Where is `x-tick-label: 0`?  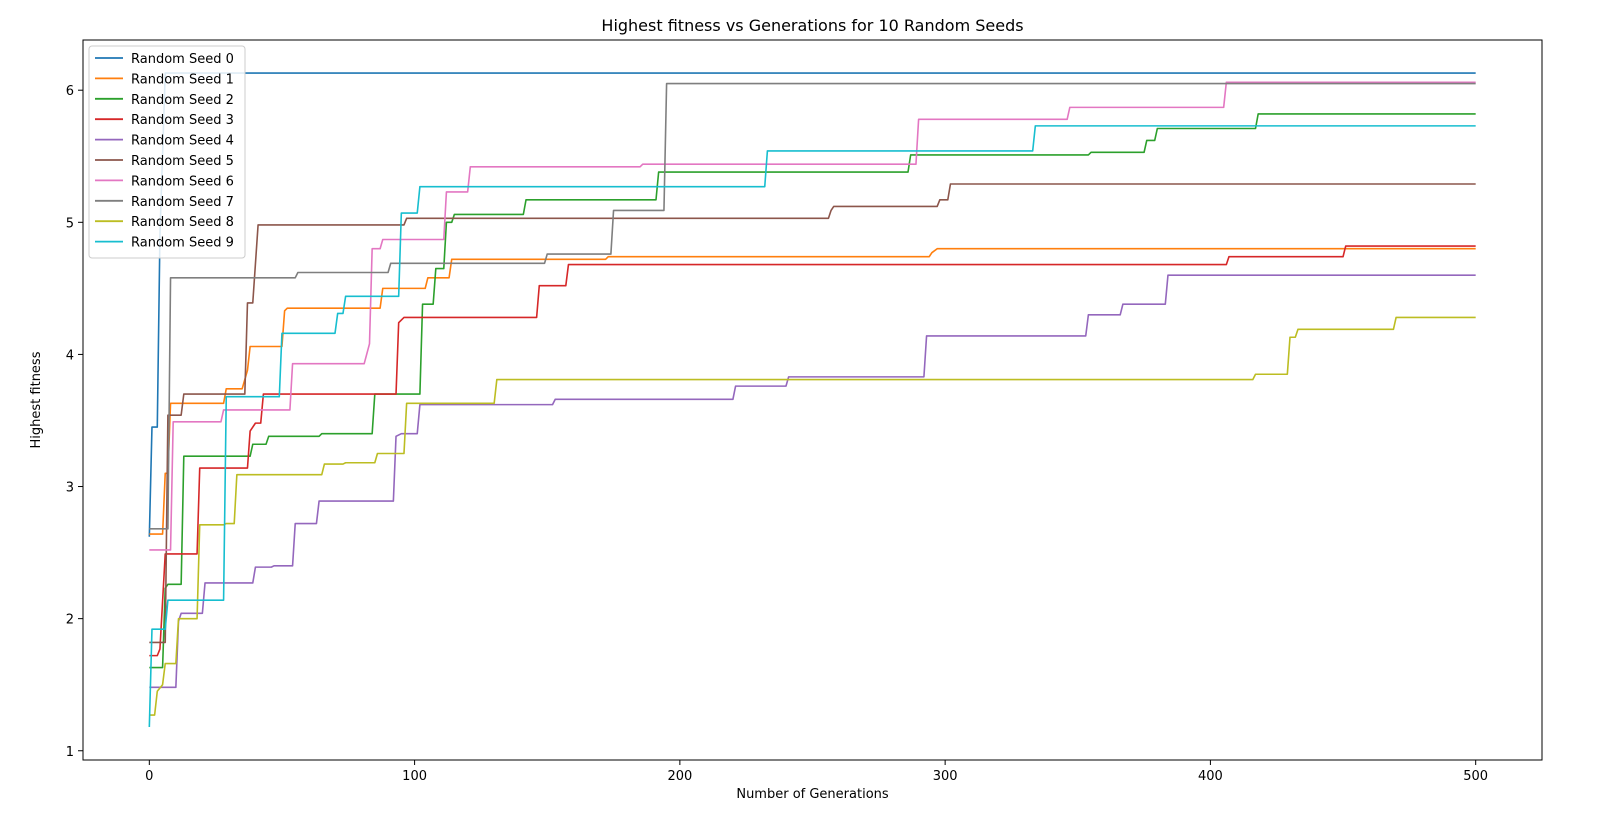 x-tick-label: 0 is located at coordinates (149, 776).